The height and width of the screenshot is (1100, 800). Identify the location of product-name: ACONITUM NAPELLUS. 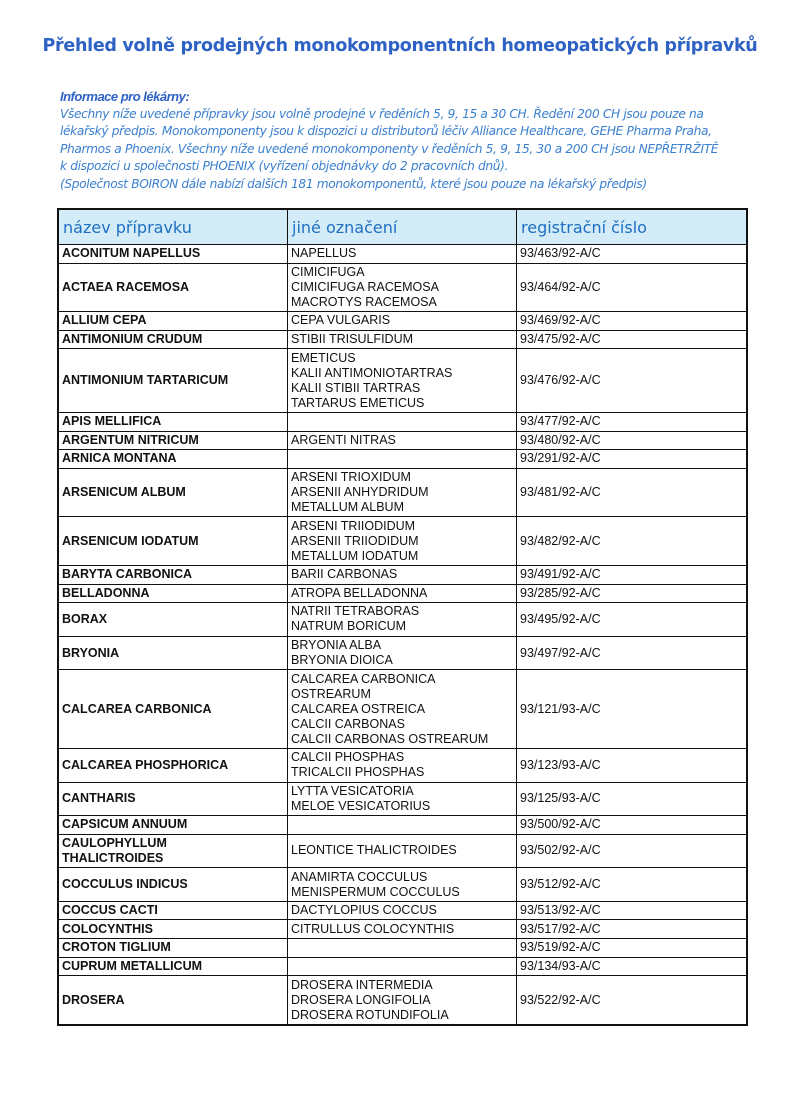
(172, 254).